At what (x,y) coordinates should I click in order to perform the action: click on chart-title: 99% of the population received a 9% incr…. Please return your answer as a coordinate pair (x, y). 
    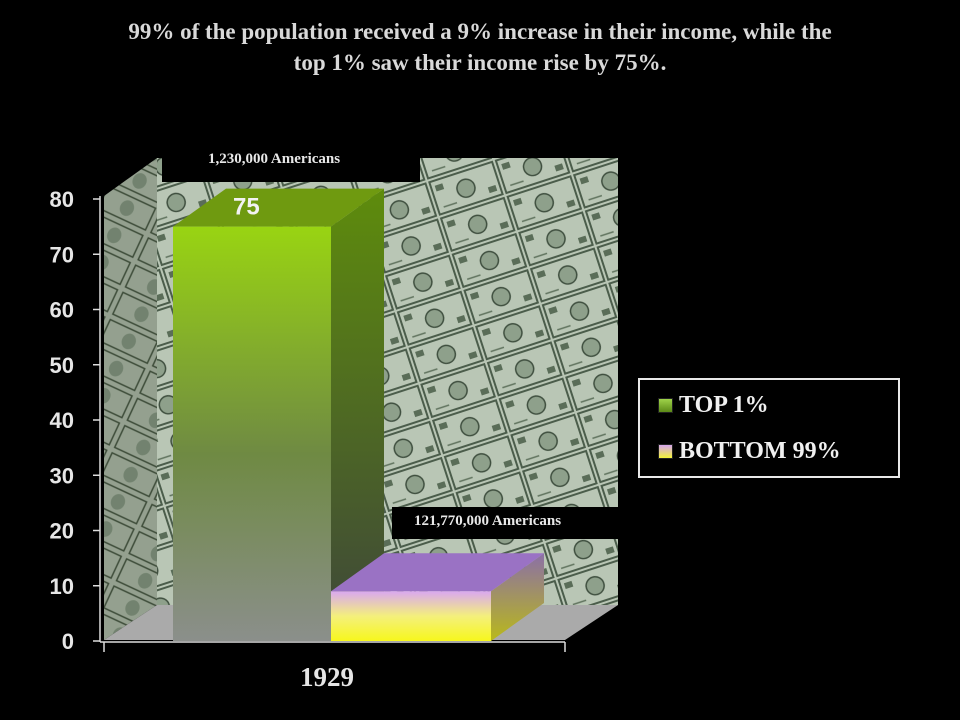
    Looking at the image, I should click on (480, 47).